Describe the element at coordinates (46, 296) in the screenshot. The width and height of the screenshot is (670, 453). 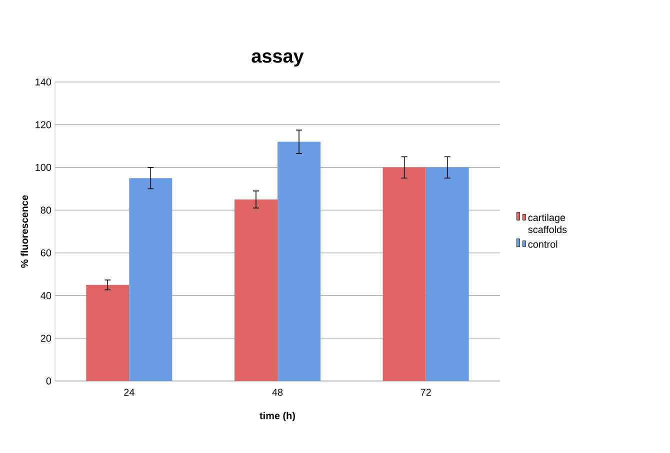
I see `y-tick-label: 40` at that location.